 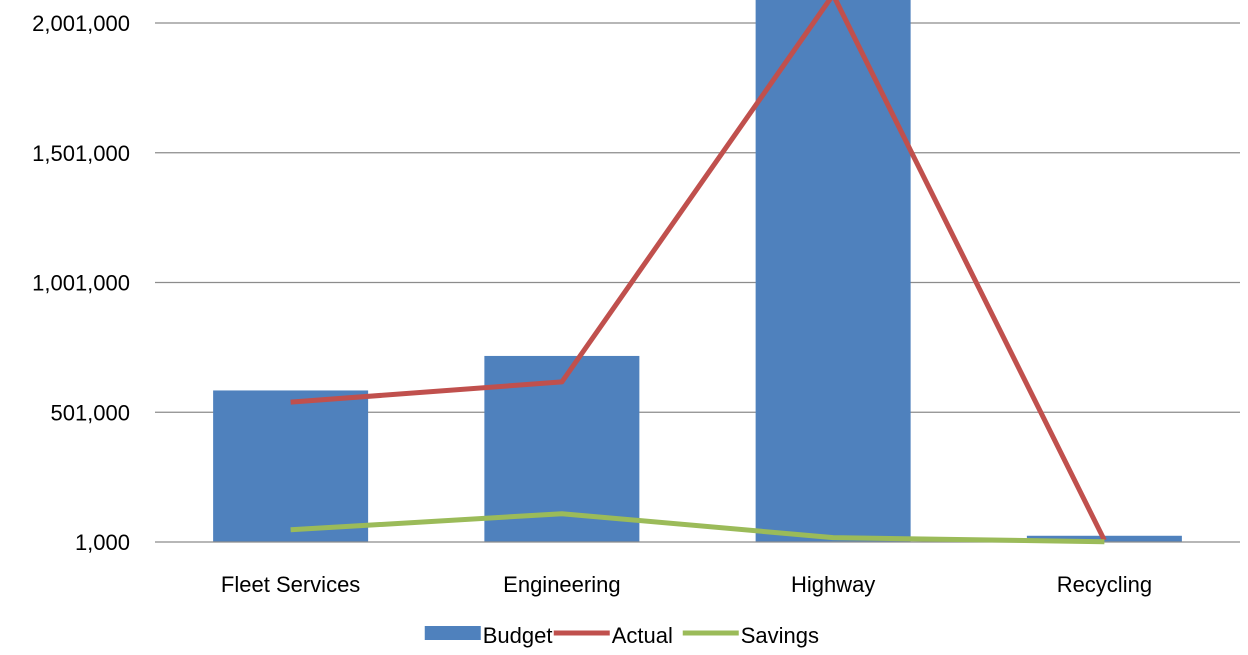 I want to click on y-tick-label-1-000: 1,000, so click(x=102, y=542).